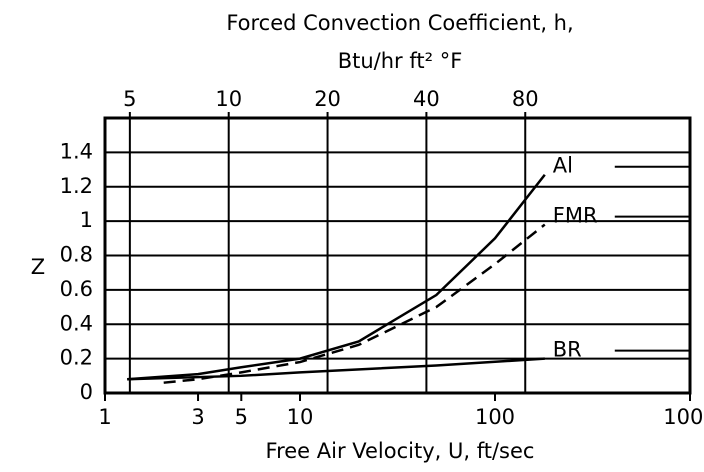 This screenshot has height=472, width=704. What do you see at coordinates (575, 216) in the screenshot?
I see `series-label: FMR` at bounding box center [575, 216].